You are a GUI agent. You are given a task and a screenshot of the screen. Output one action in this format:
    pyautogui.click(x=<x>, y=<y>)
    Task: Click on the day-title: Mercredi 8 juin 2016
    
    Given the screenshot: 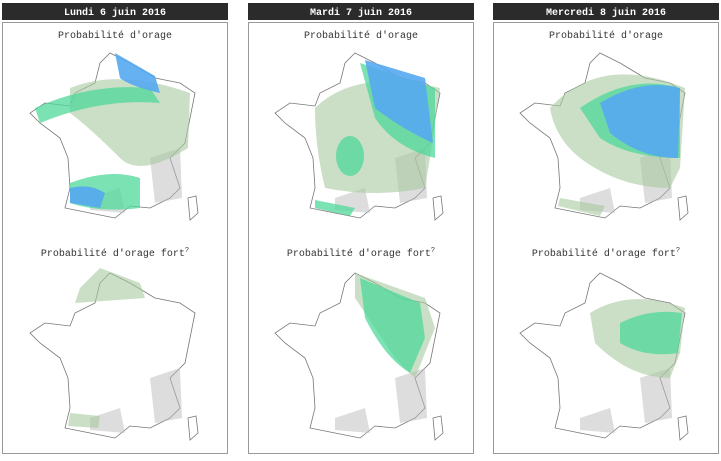 What is the action you would take?
    pyautogui.click(x=606, y=13)
    